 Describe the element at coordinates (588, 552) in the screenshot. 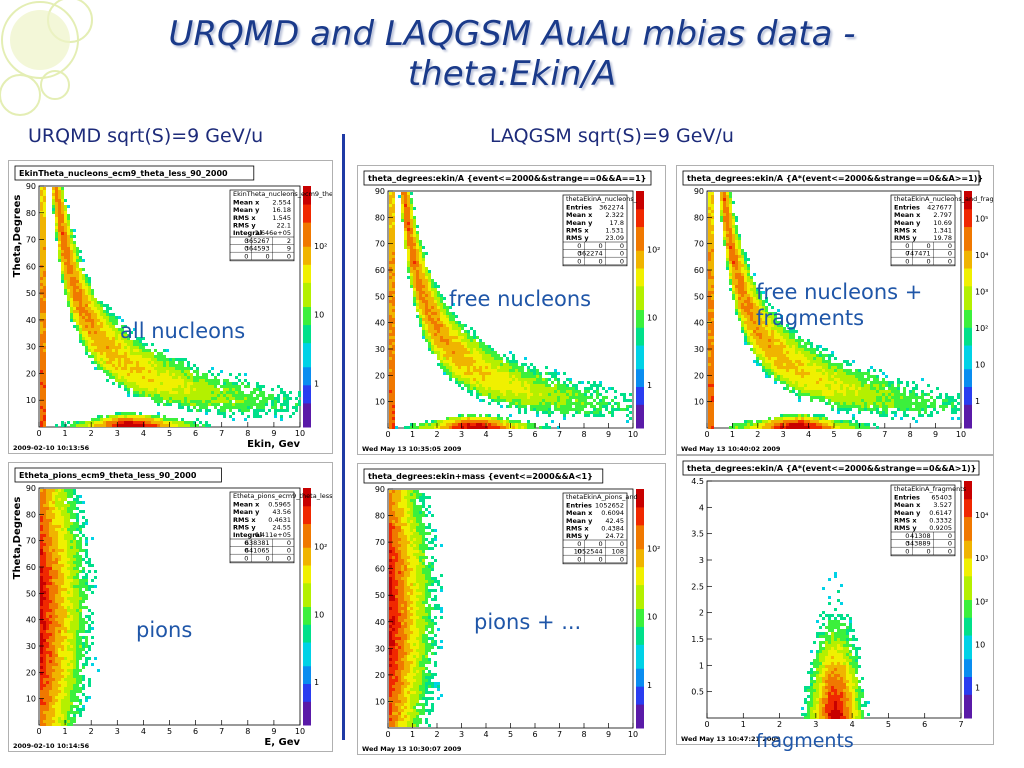

I see `stats-grid-cell: 1052544` at that location.